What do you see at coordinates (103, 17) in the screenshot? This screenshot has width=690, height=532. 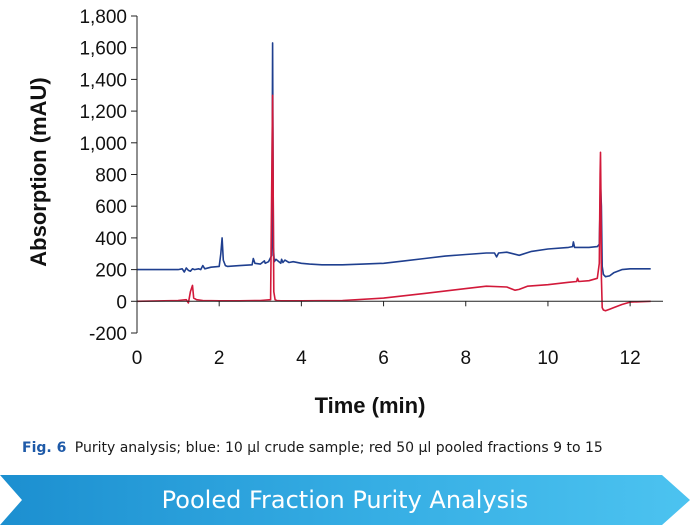 I see `y-tick-label: 1,800` at bounding box center [103, 17].